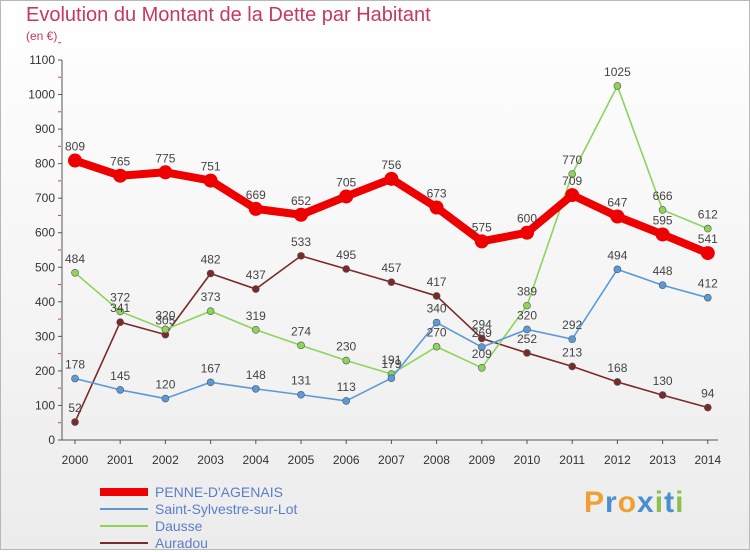 The width and height of the screenshot is (750, 552). Describe the element at coordinates (165, 158) in the screenshot. I see `data-label-penne-d-agenais: 775` at that location.